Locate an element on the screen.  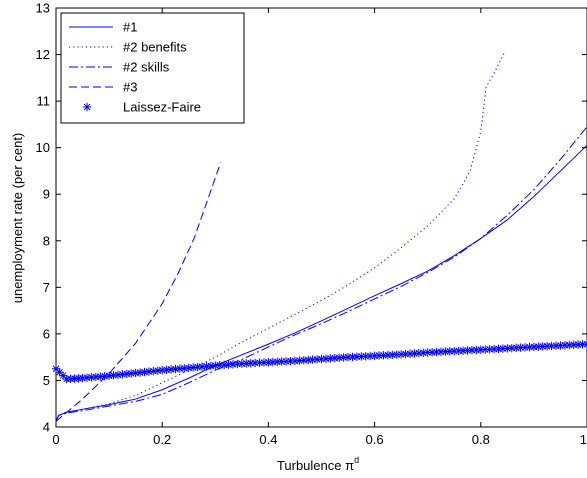
x-tick-label: 1 is located at coordinates (583, 439).